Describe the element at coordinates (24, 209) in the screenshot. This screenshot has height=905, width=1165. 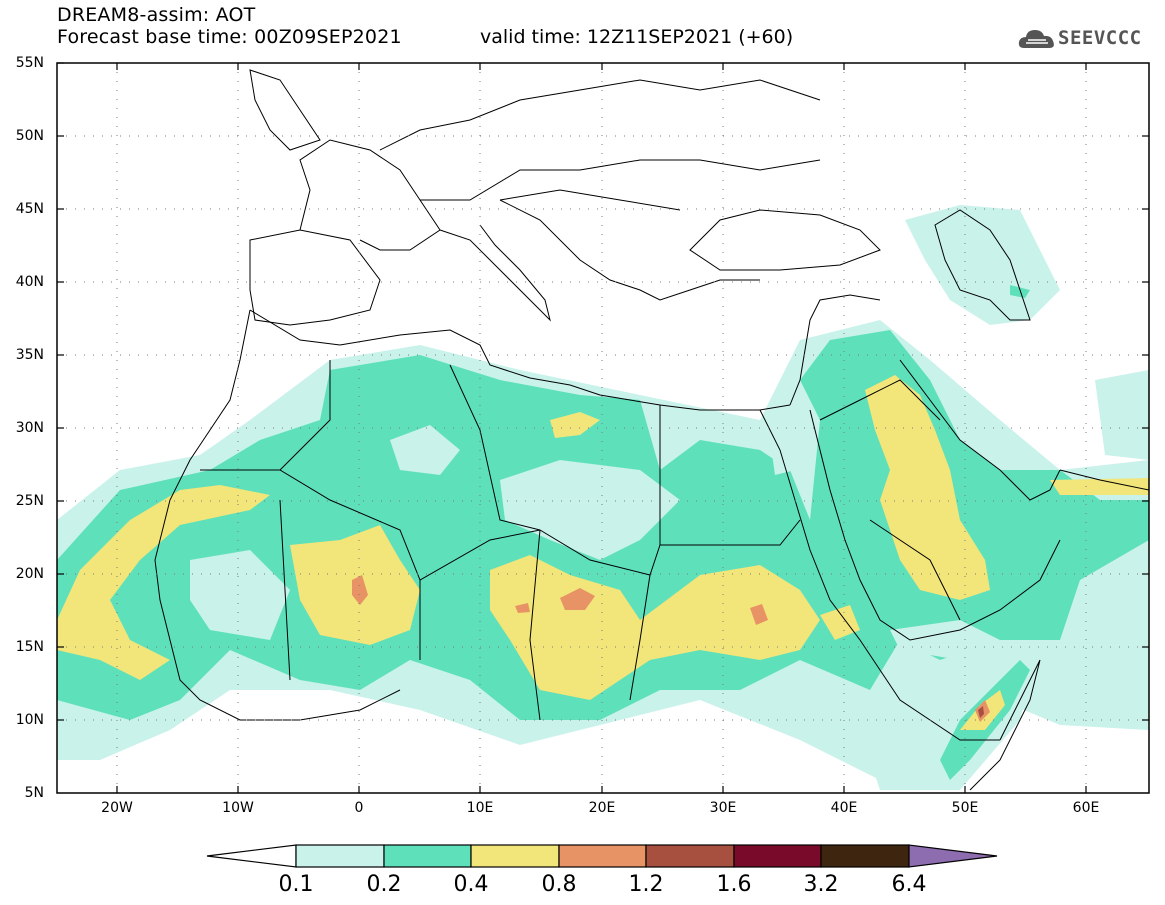
I see `lat-label-45n: 45N` at that location.